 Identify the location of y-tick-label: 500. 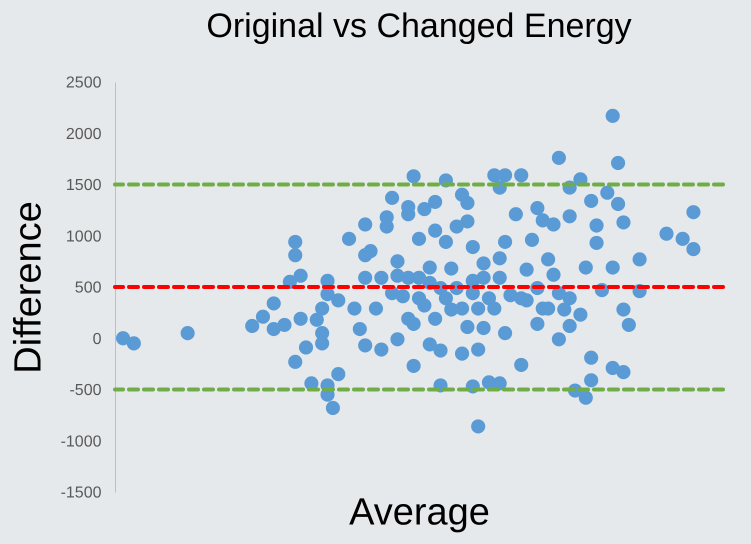
(88, 288).